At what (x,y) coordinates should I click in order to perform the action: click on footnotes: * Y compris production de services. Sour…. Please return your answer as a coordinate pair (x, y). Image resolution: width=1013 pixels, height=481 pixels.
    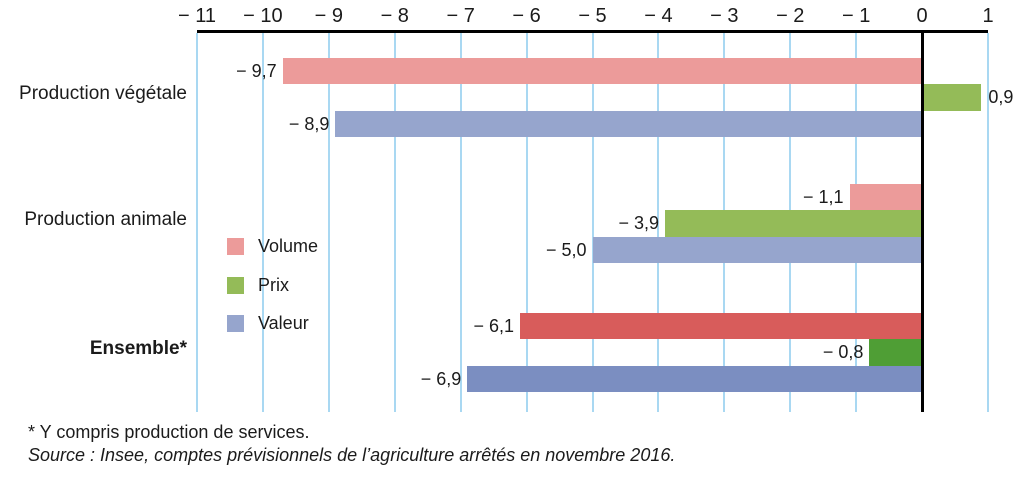
    Looking at the image, I should click on (351, 444).